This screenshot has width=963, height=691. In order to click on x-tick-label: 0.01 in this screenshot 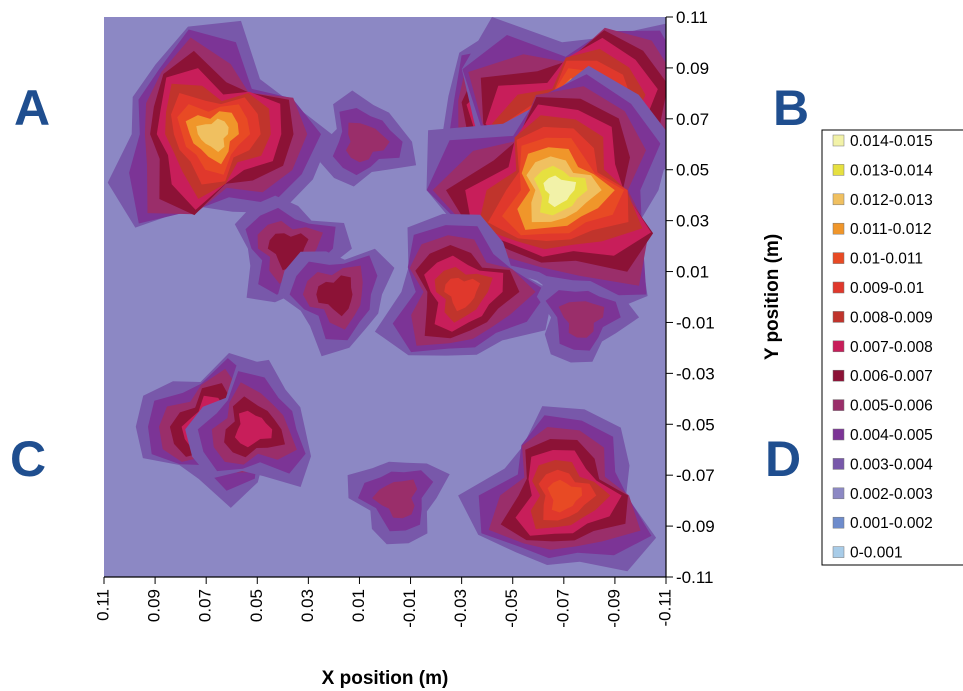, I will do `click(358, 605)`.